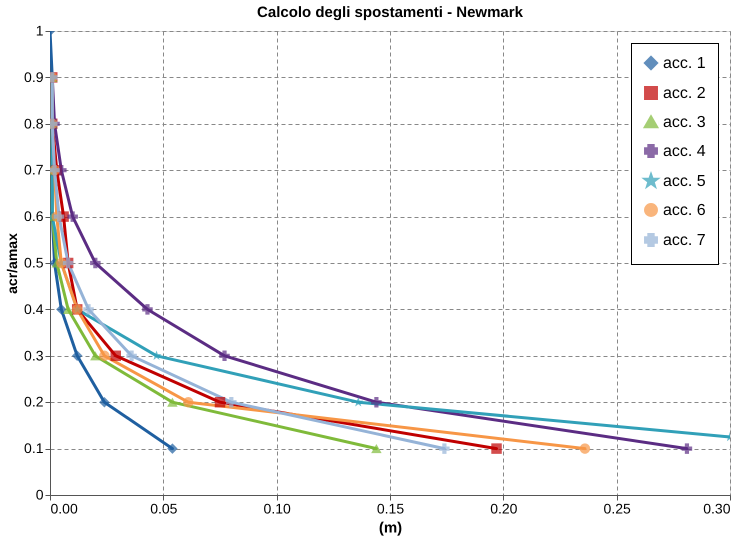  I want to click on chart-title: Calcolo degli spostamenti - Newmark, so click(390, 12).